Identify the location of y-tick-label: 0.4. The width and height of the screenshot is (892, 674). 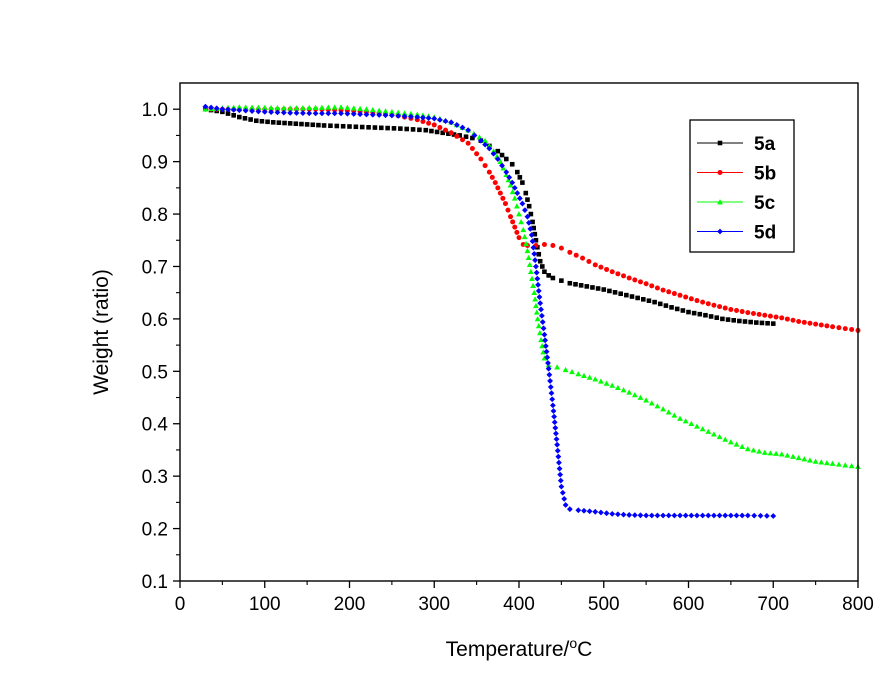
(155, 425).